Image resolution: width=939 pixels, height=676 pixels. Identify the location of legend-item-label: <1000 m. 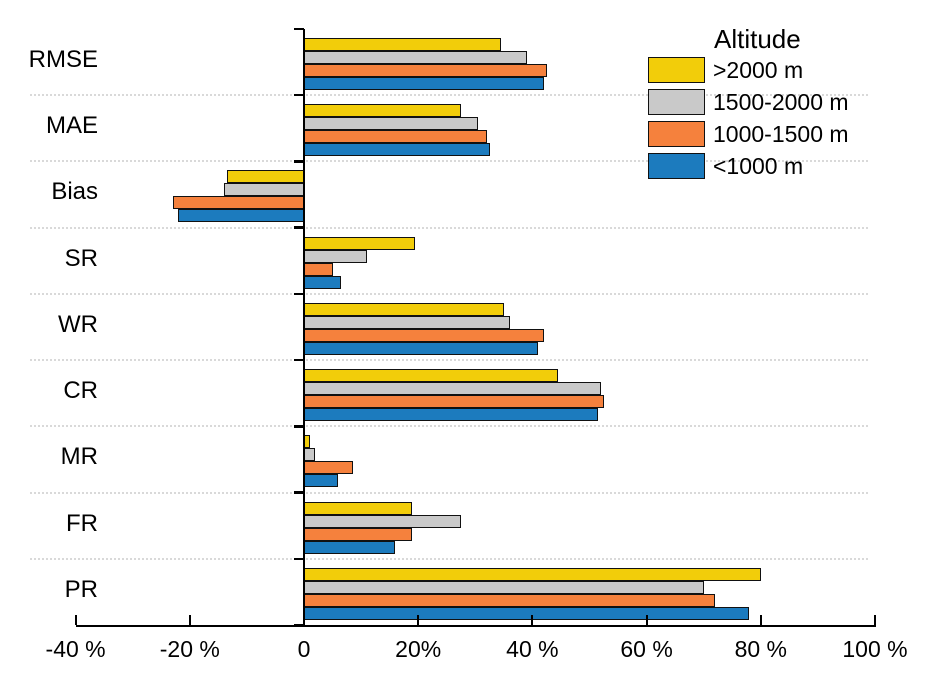
(758, 166).